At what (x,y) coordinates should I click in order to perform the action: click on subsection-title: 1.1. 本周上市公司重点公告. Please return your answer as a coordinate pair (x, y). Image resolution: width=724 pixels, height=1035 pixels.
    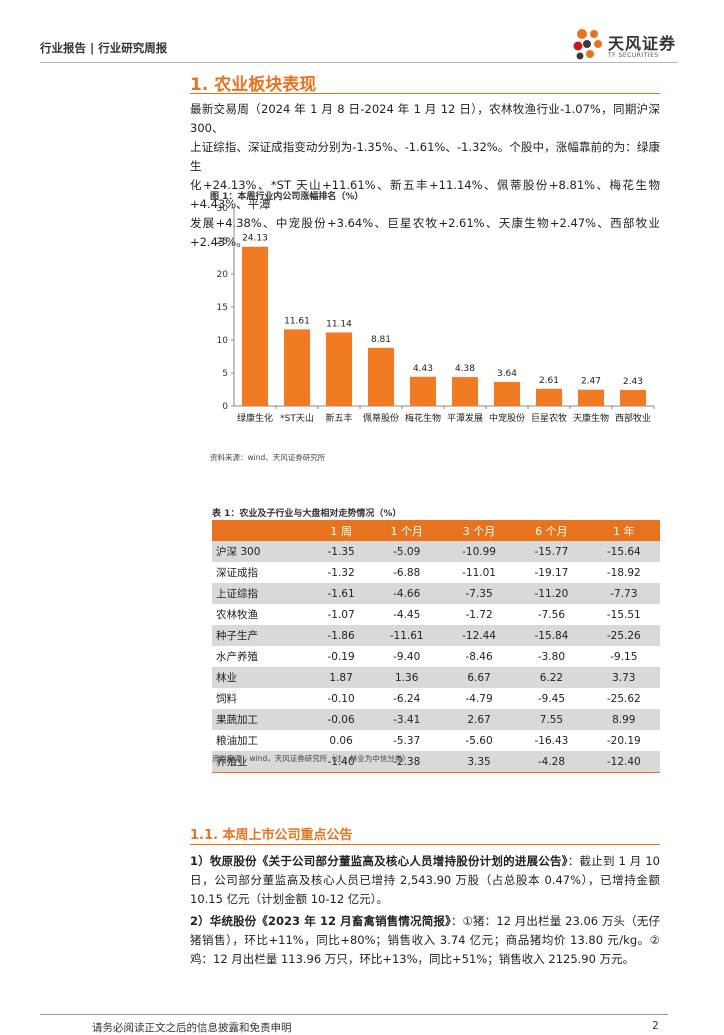
    Looking at the image, I should click on (271, 835).